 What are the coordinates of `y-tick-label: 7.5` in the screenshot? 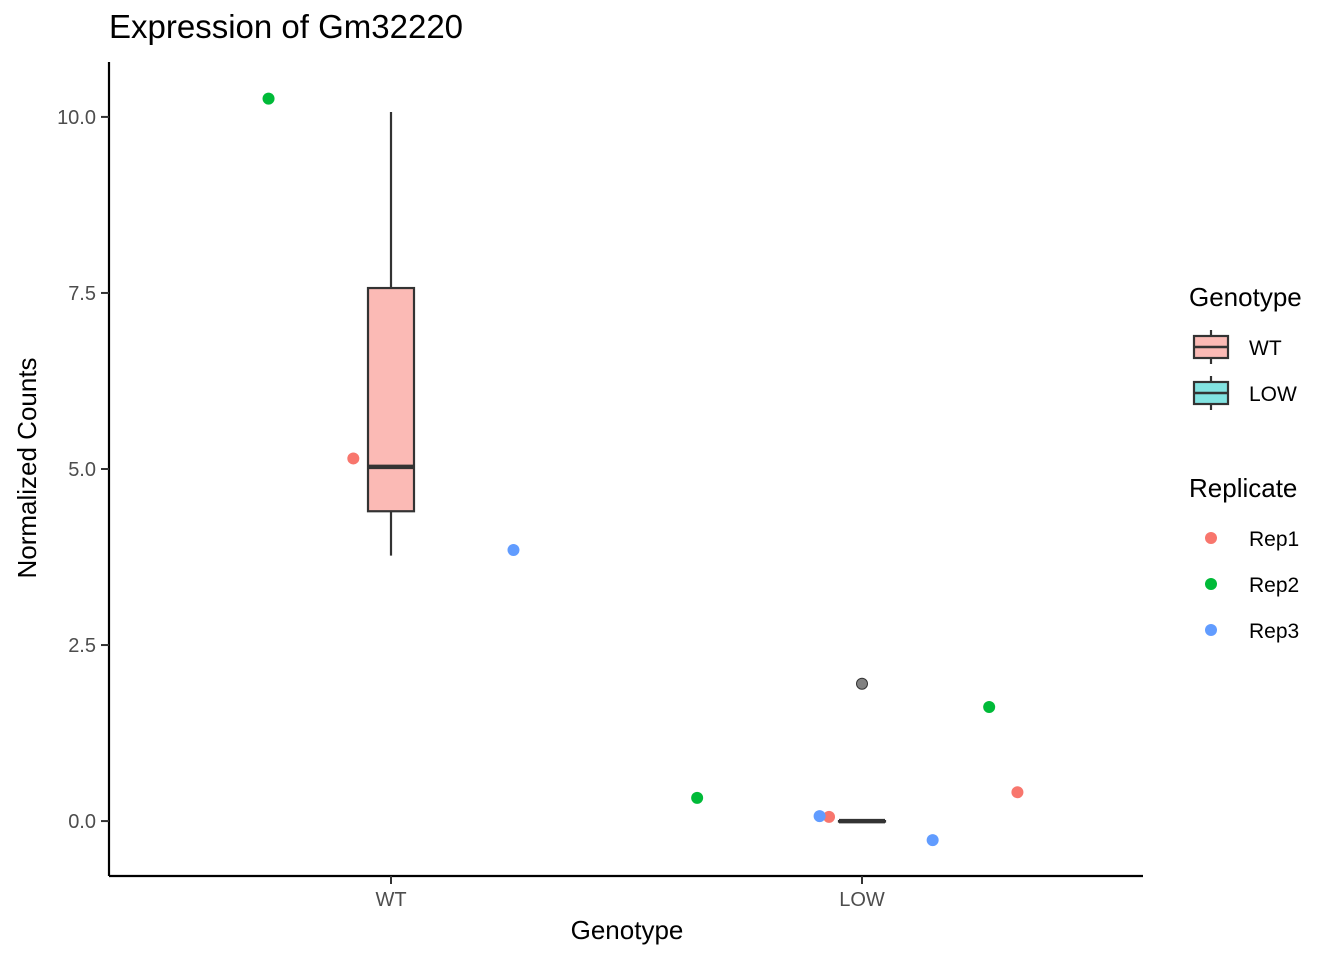 It's located at (82, 294).